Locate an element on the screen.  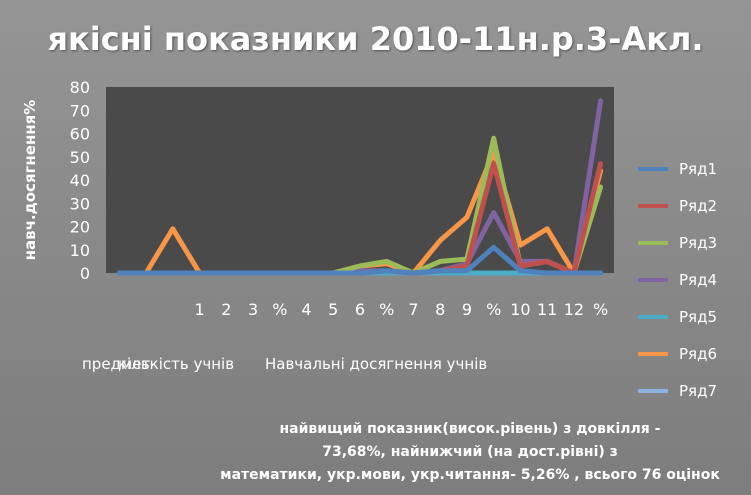
chart-title: якісні показники 2010-11н.р.3-Акл. is located at coordinates (375, 39).